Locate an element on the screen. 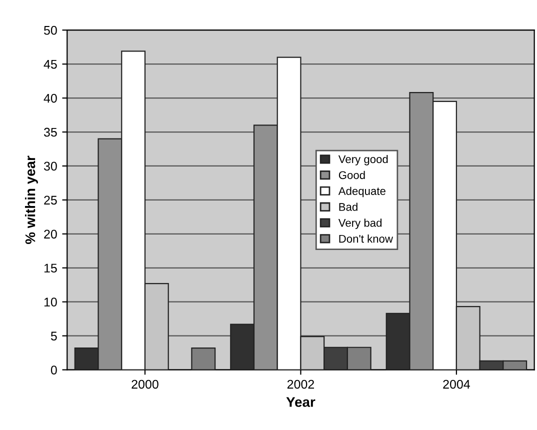 The image size is (537, 430). legend-label: Very bad is located at coordinates (360, 223).